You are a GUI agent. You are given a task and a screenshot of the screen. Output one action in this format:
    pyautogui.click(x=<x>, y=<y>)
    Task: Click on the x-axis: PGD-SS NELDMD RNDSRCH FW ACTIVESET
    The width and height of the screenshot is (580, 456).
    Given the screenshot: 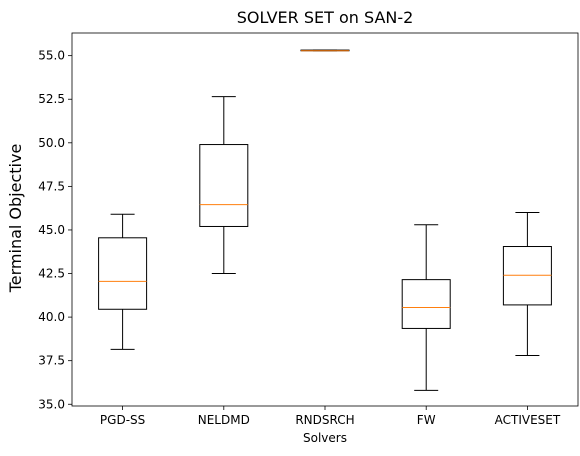 What is the action you would take?
    pyautogui.click(x=330, y=416)
    